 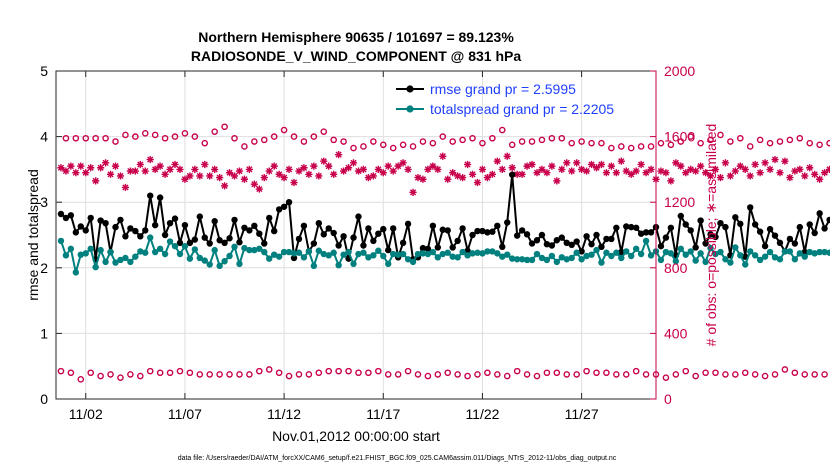 What do you see at coordinates (356, 56) in the screenshot?
I see `chart-subtitle: RADIOSONDE_V_WIND_COMPONENT @ 831 hPa` at bounding box center [356, 56].